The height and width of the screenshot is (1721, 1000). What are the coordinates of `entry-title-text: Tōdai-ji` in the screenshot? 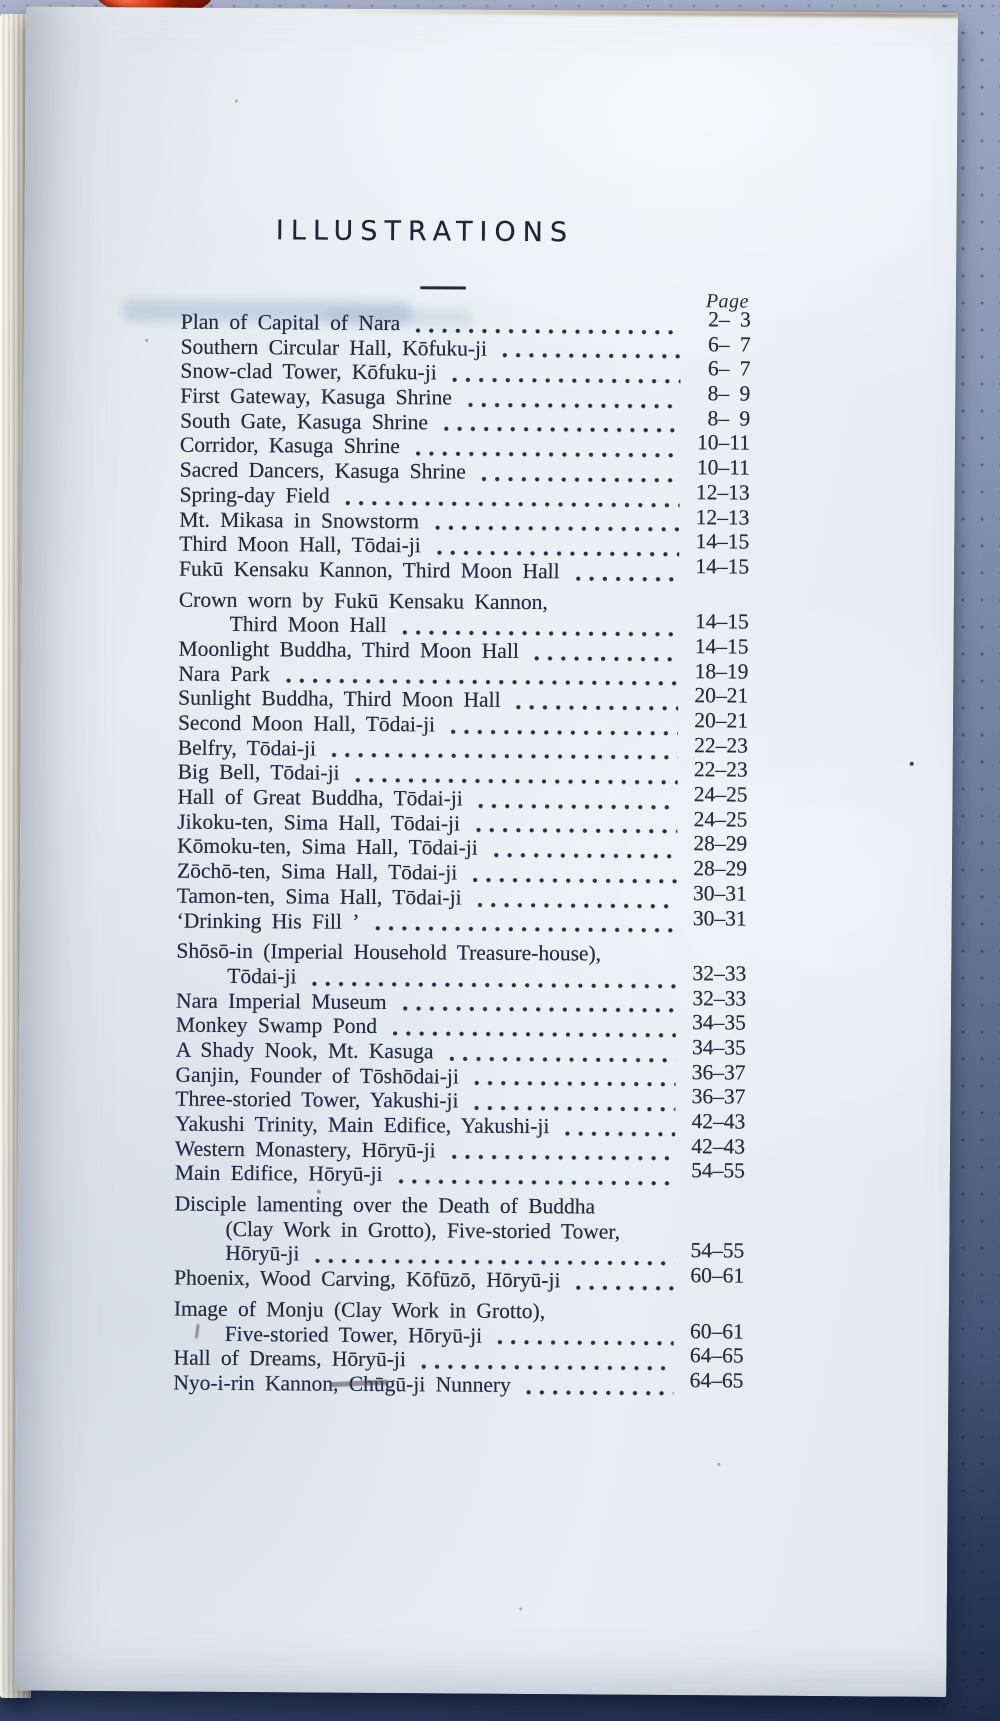 It's located at (262, 976).